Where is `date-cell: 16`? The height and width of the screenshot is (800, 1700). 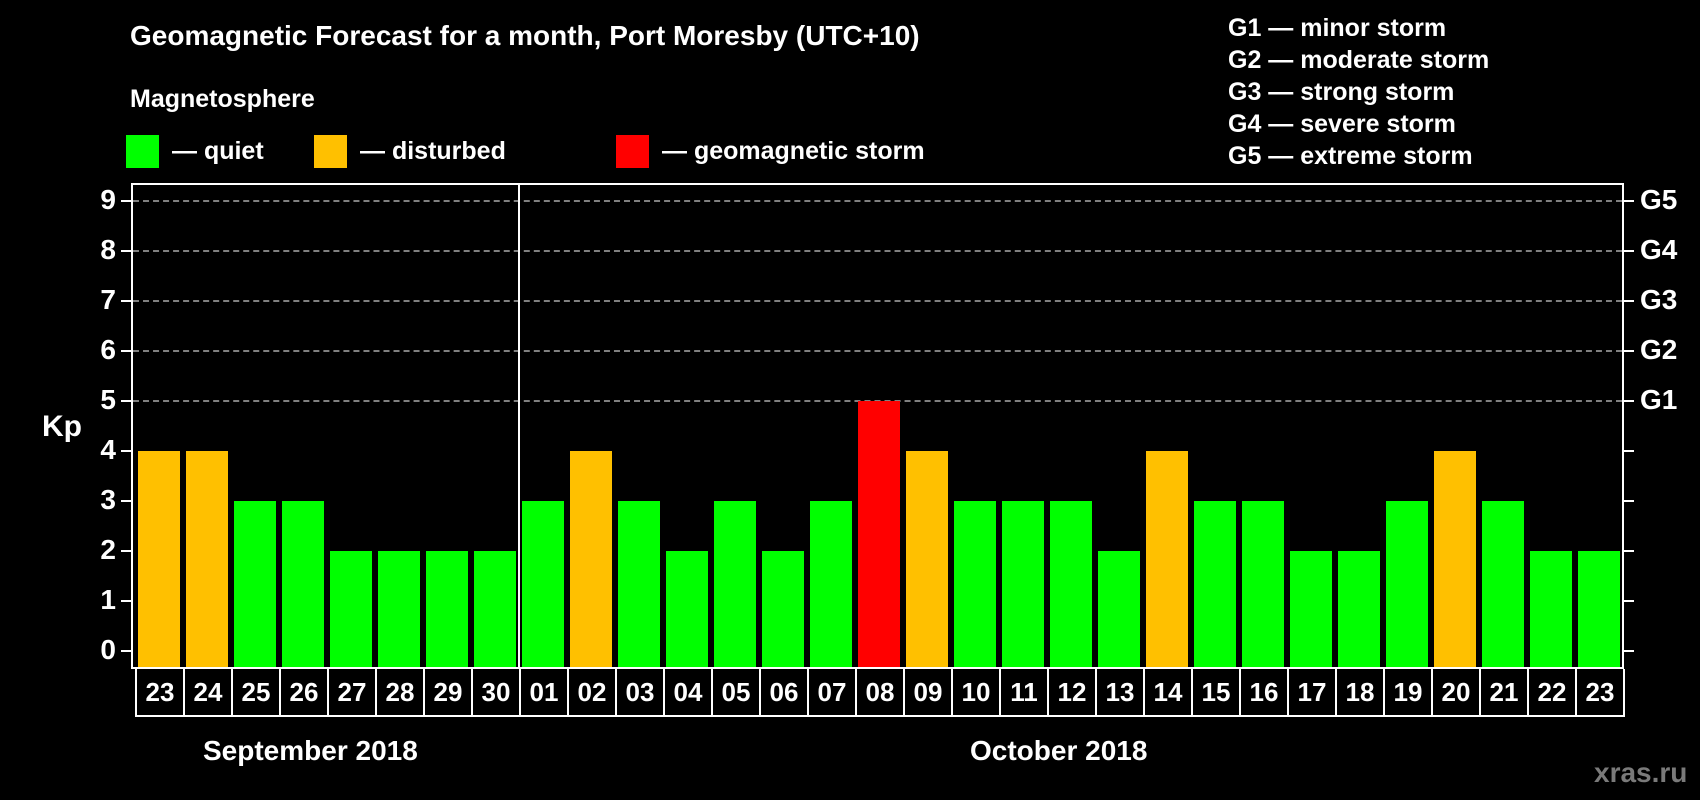 date-cell: 16 is located at coordinates (1265, 692).